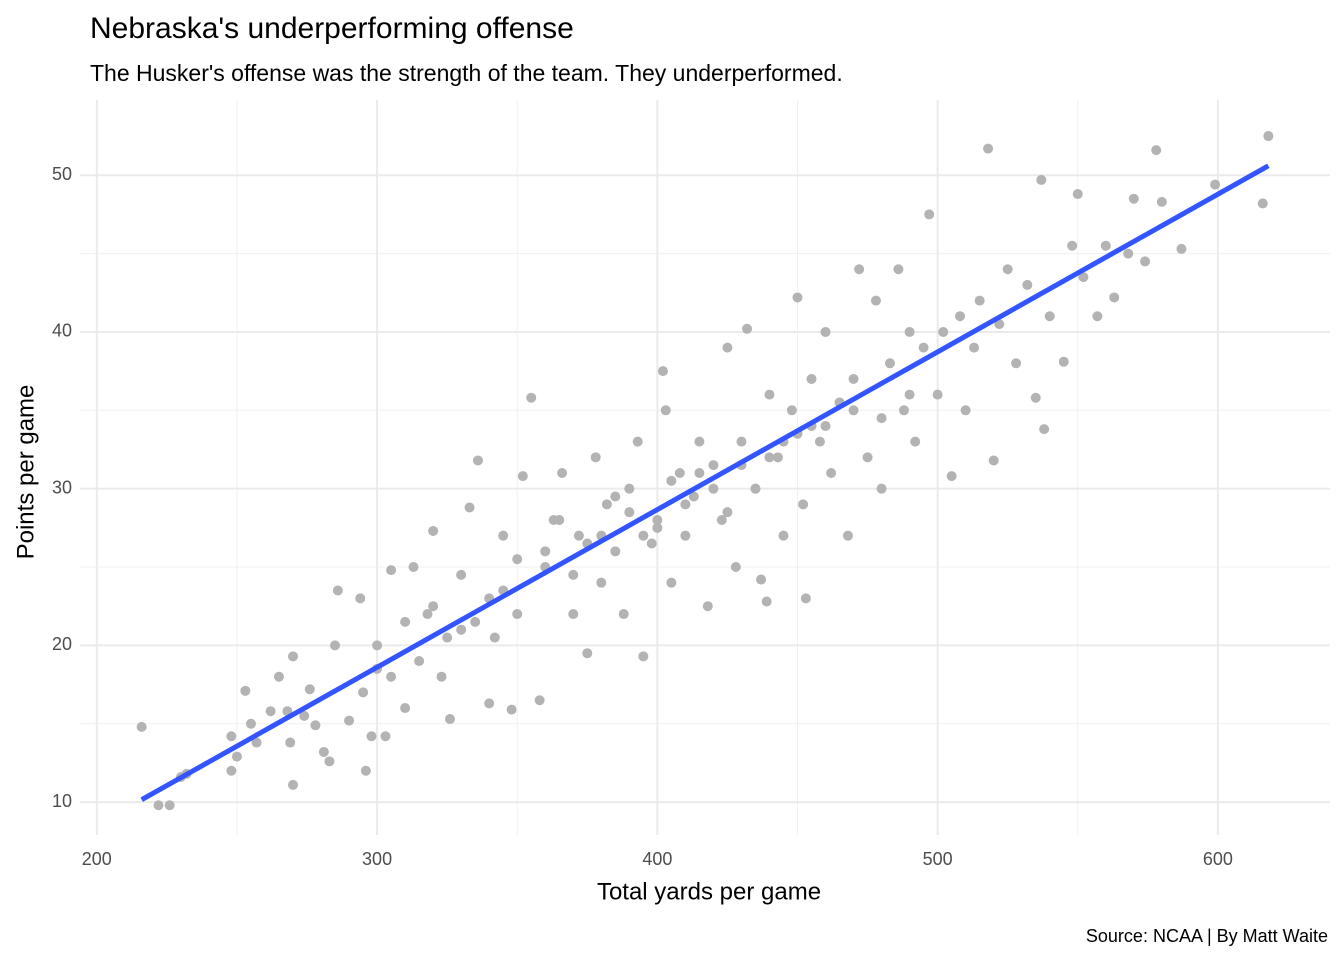 This screenshot has width=1344, height=965. What do you see at coordinates (332, 28) in the screenshot?
I see `chart-title: Nebraska's underperforming offense` at bounding box center [332, 28].